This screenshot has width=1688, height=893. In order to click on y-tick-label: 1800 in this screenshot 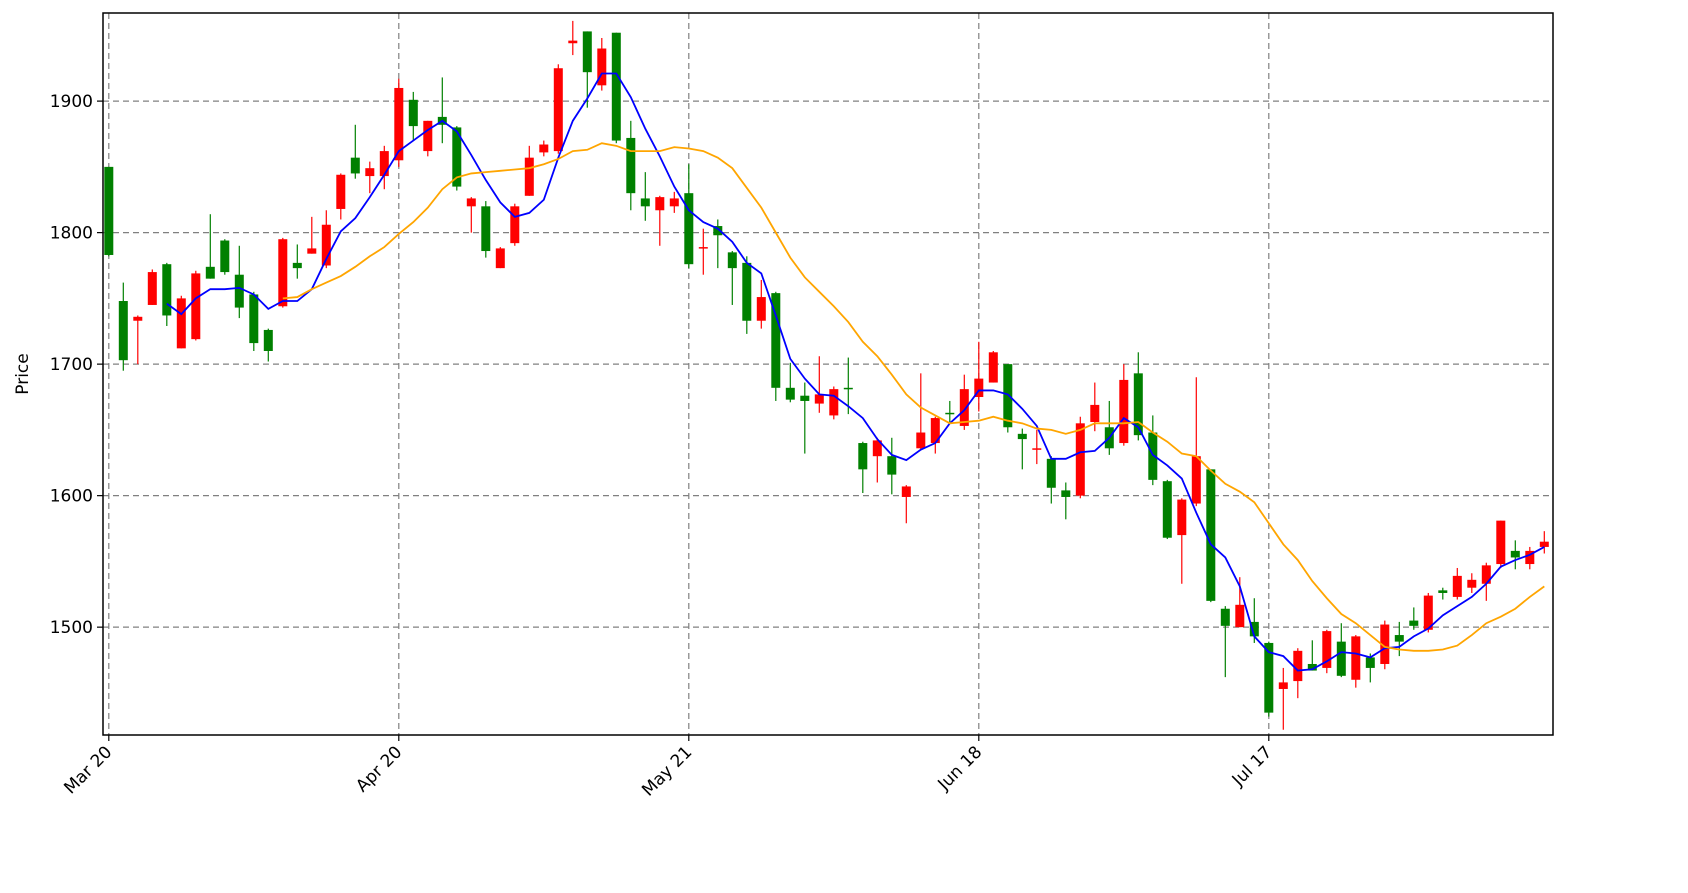, I will do `click(71, 234)`.